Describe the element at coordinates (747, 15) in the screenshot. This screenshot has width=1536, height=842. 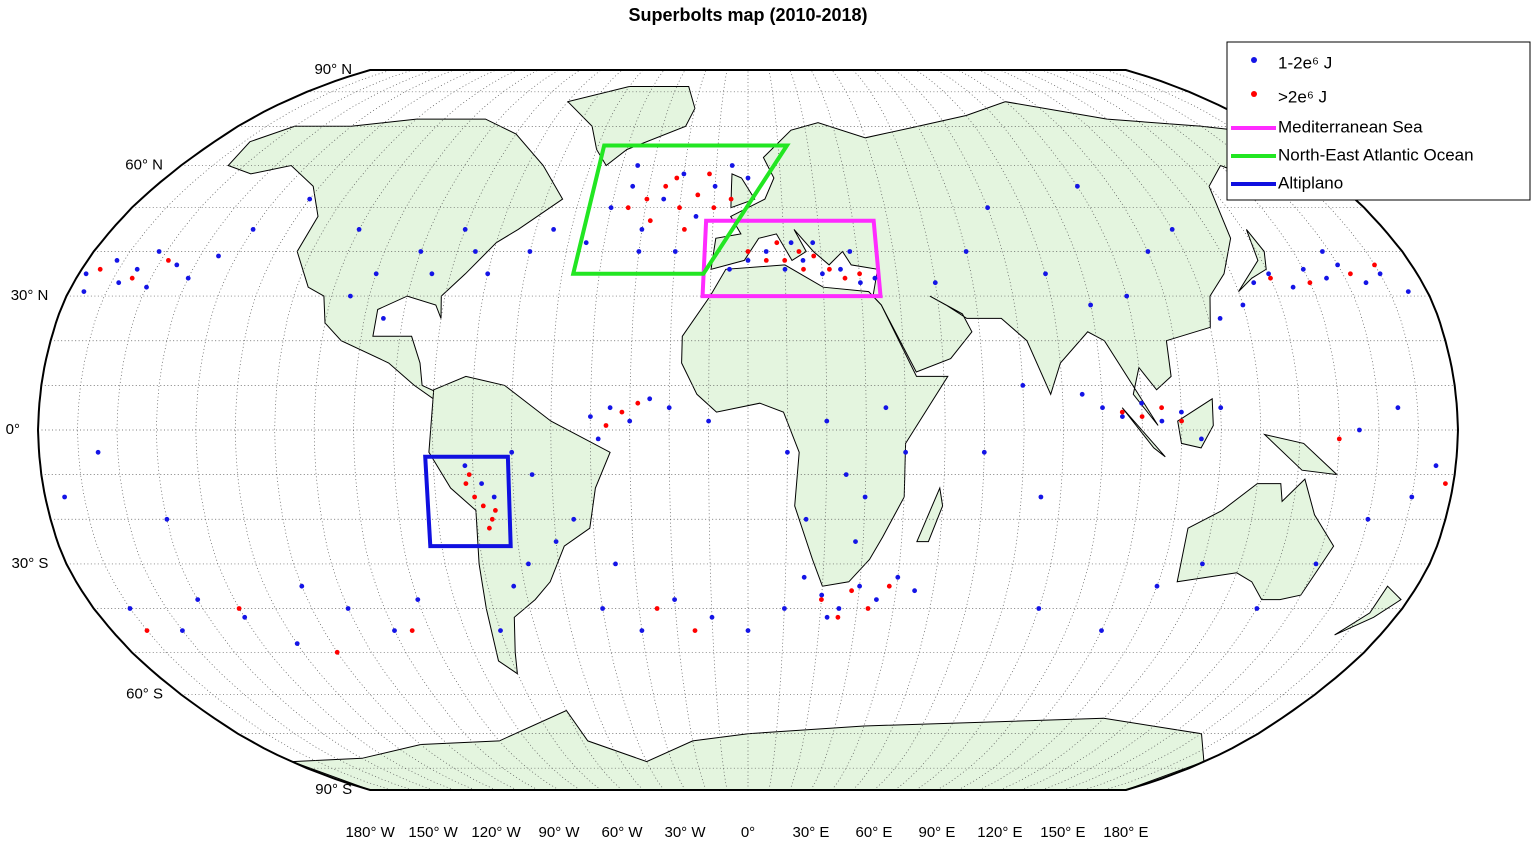
I see `map-title: Superbolts map (2010-2018)` at that location.